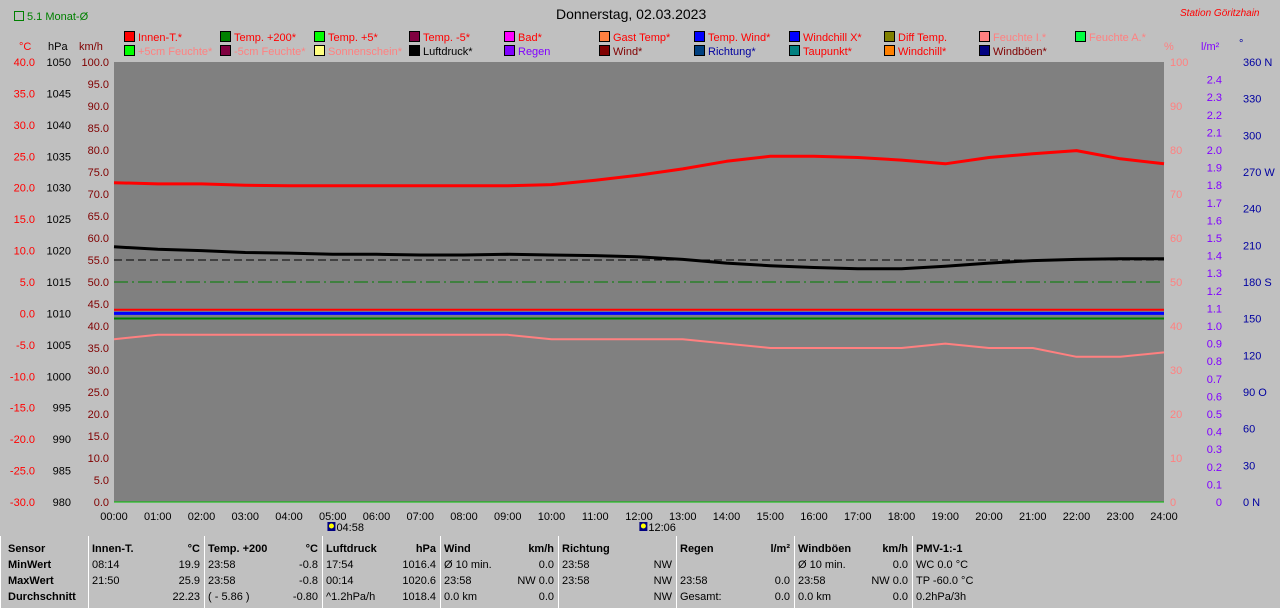 This screenshot has height=608, width=1280. What do you see at coordinates (923, 38) in the screenshot?
I see `legend-label: Diff Temp.` at bounding box center [923, 38].